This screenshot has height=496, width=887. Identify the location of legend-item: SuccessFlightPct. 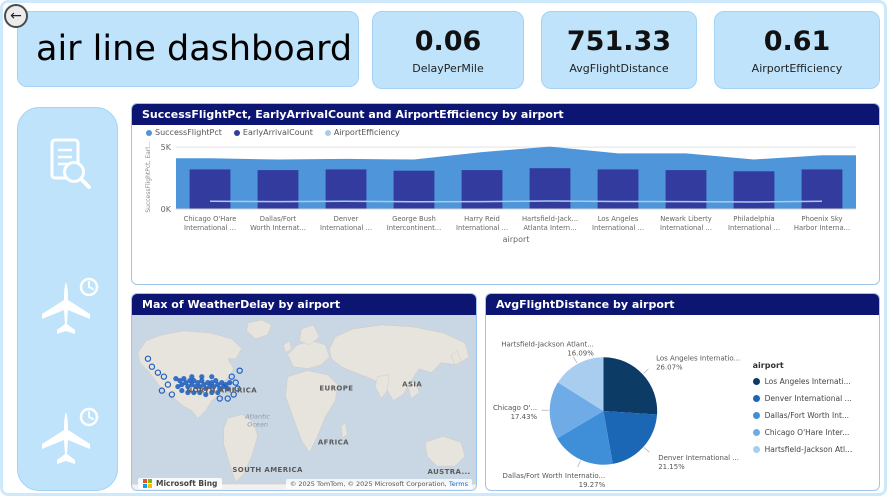
(184, 132).